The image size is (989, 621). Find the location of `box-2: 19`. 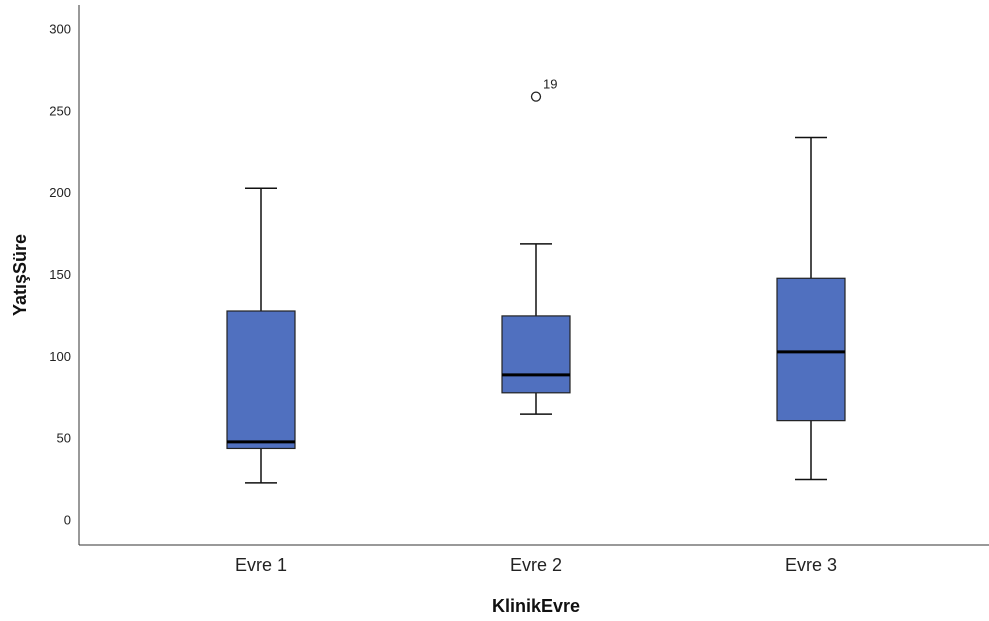

box-2: 19 is located at coordinates (536, 246).